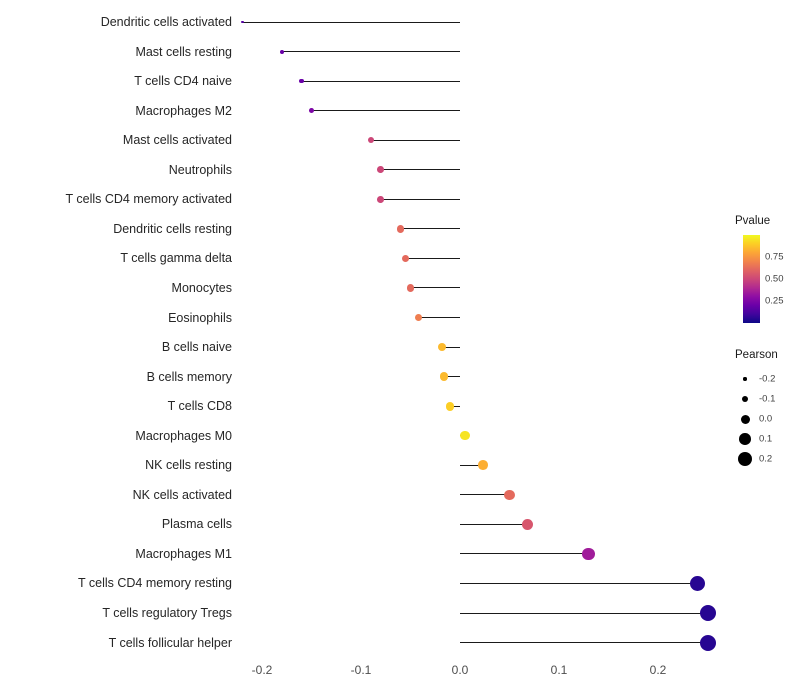 The image size is (800, 700). Describe the element at coordinates (189, 376) in the screenshot. I see `category-label: B cells memory` at that location.